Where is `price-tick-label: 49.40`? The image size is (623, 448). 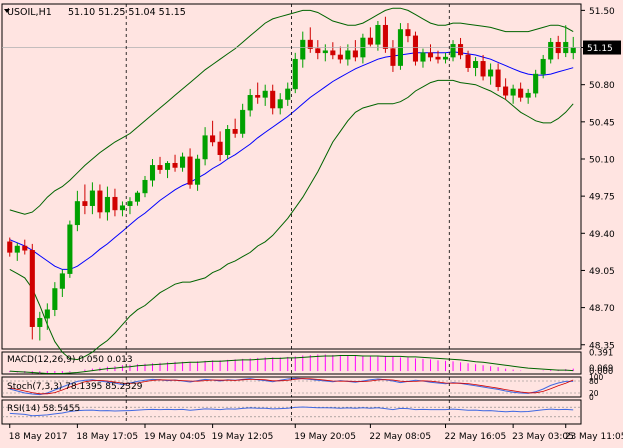 price-tick-label: 49.40 is located at coordinates (602, 235).